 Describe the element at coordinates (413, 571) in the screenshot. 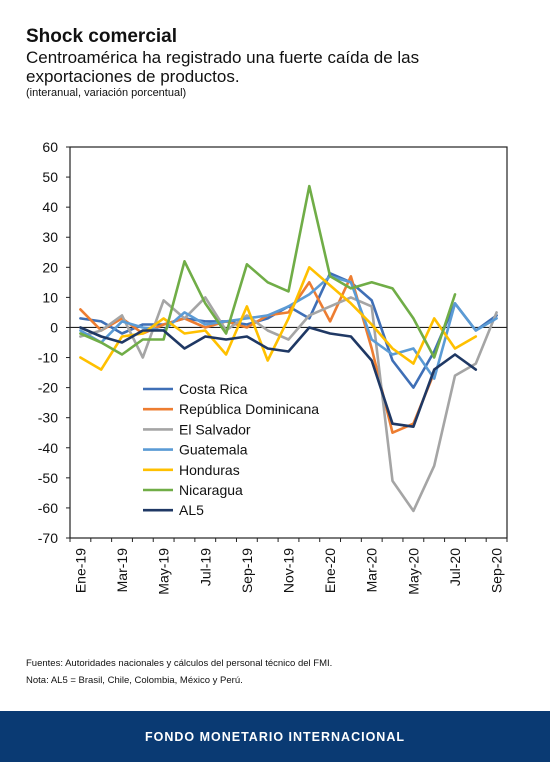

I see `x-tick-label: May-20` at that location.